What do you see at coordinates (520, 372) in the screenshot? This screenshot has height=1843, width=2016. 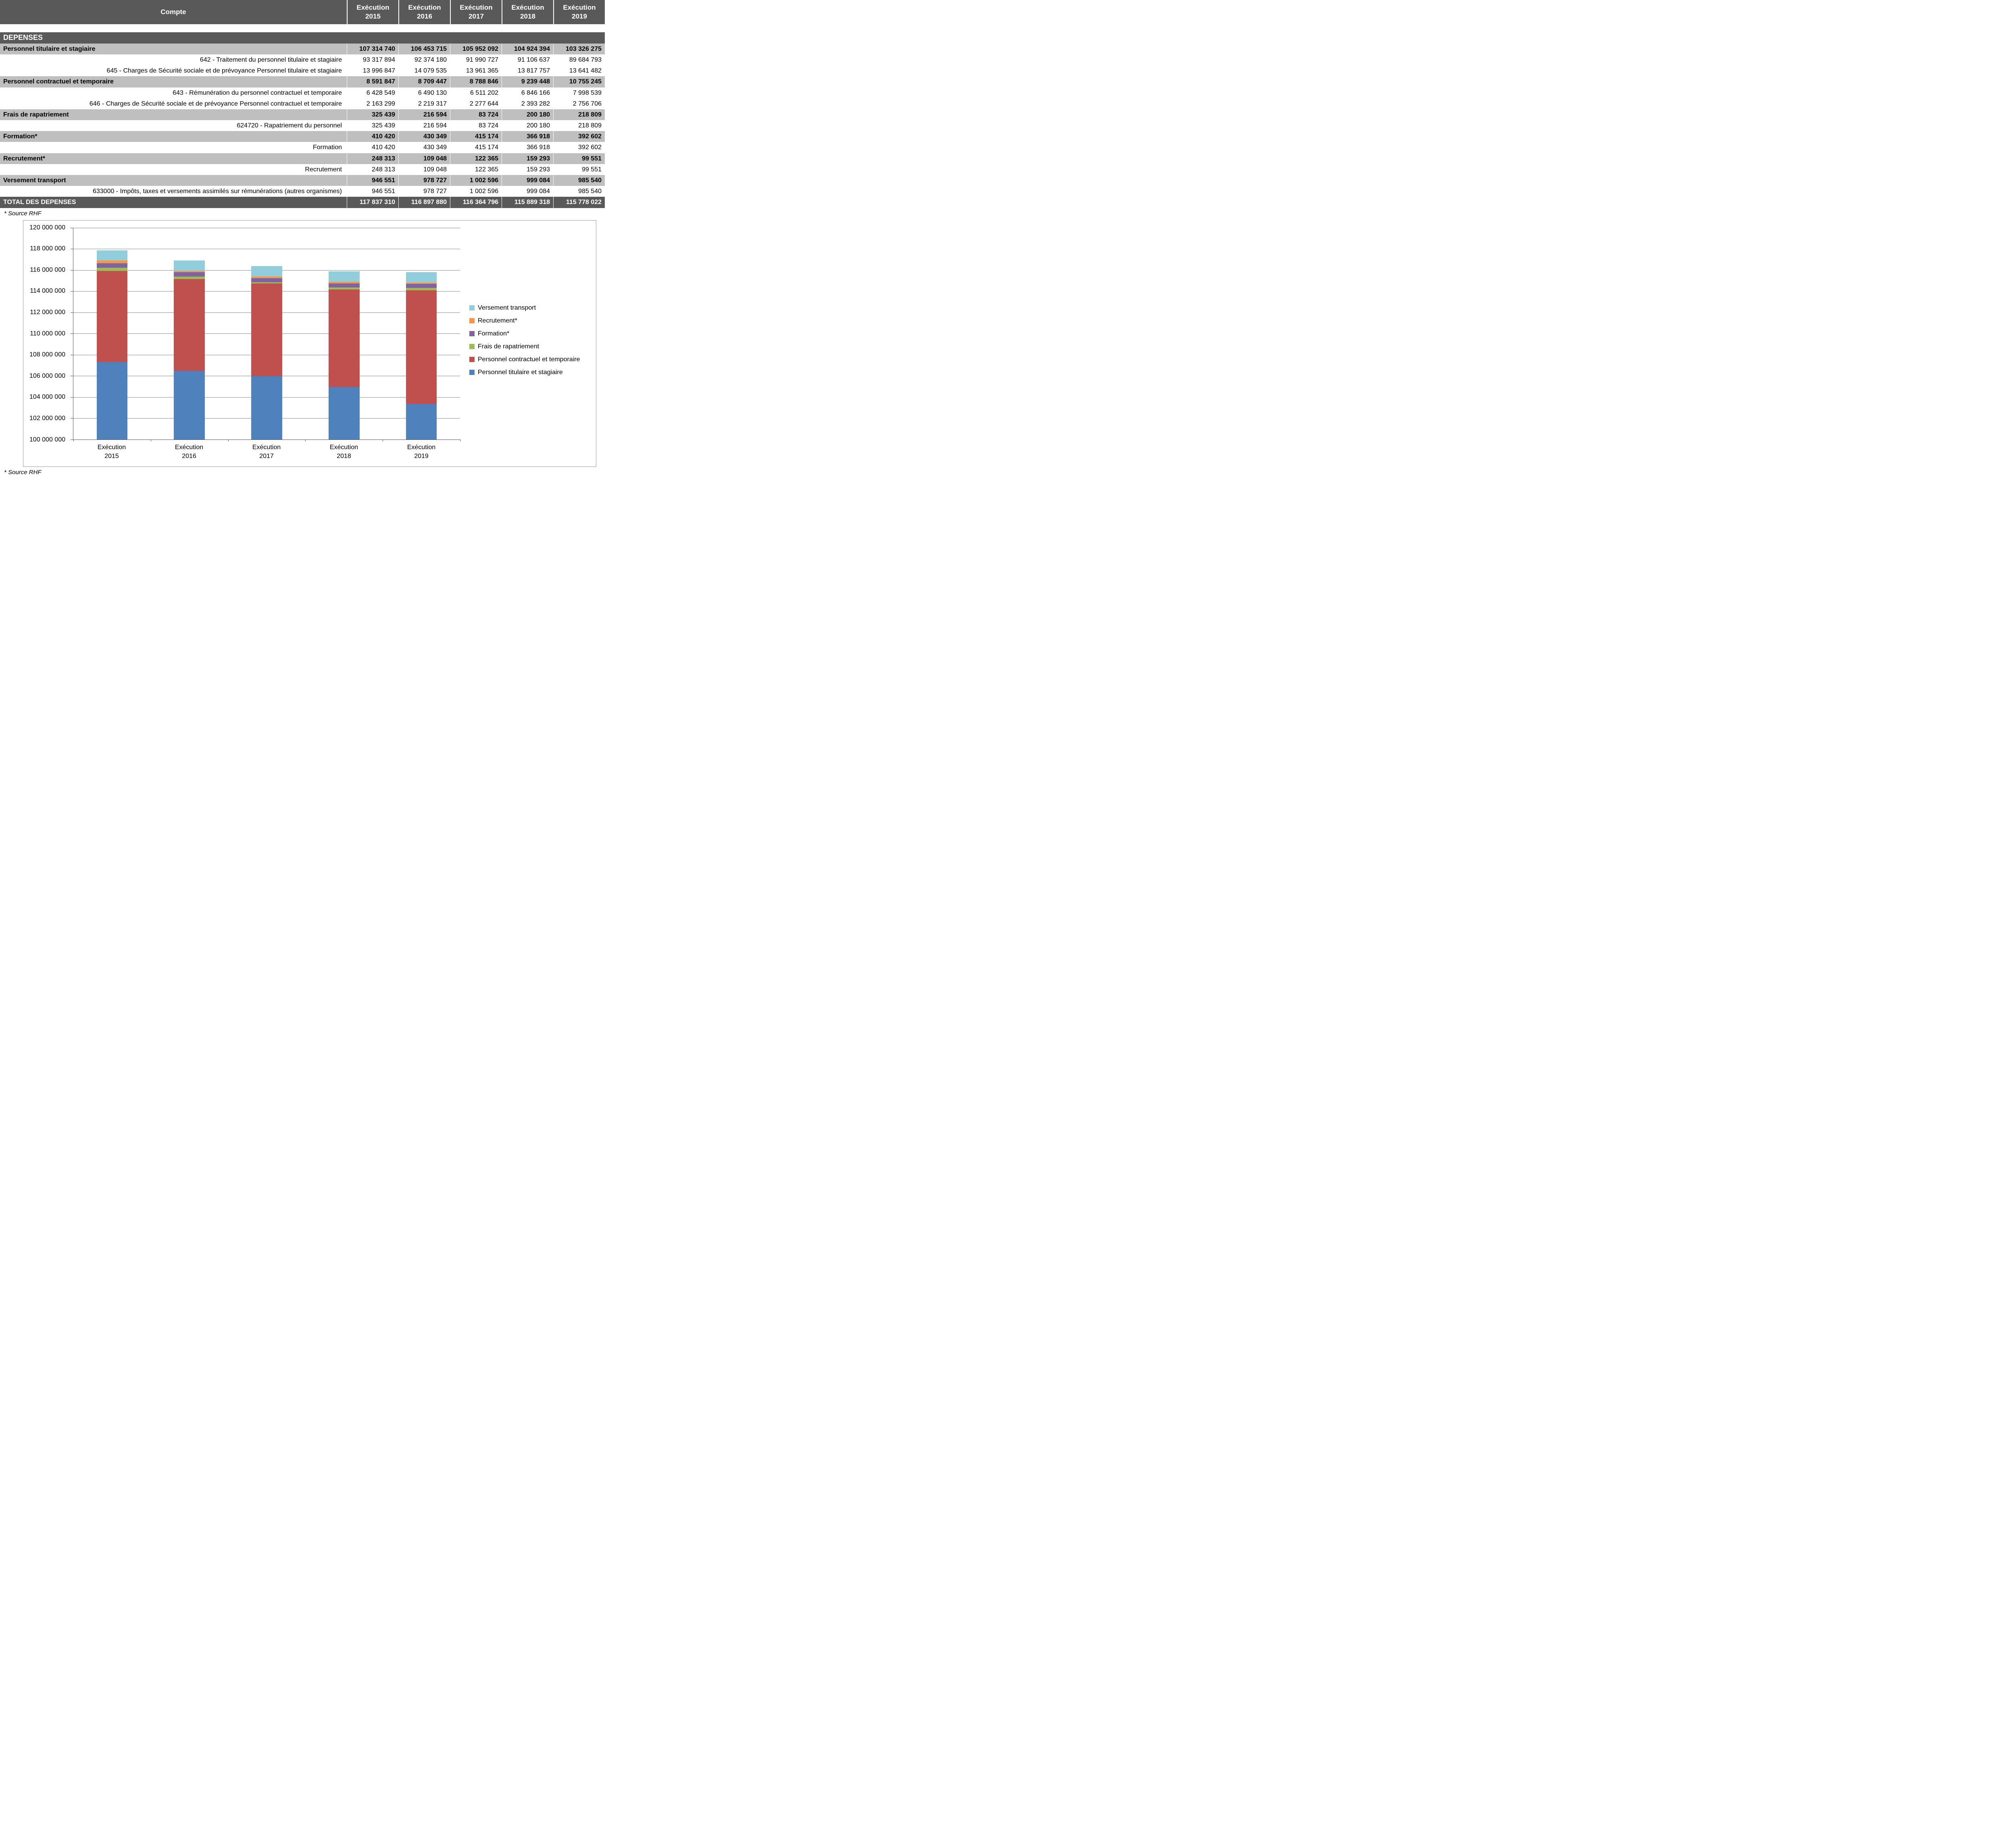 I see `legend-label: Personnel titulaire et stagiaire` at bounding box center [520, 372].